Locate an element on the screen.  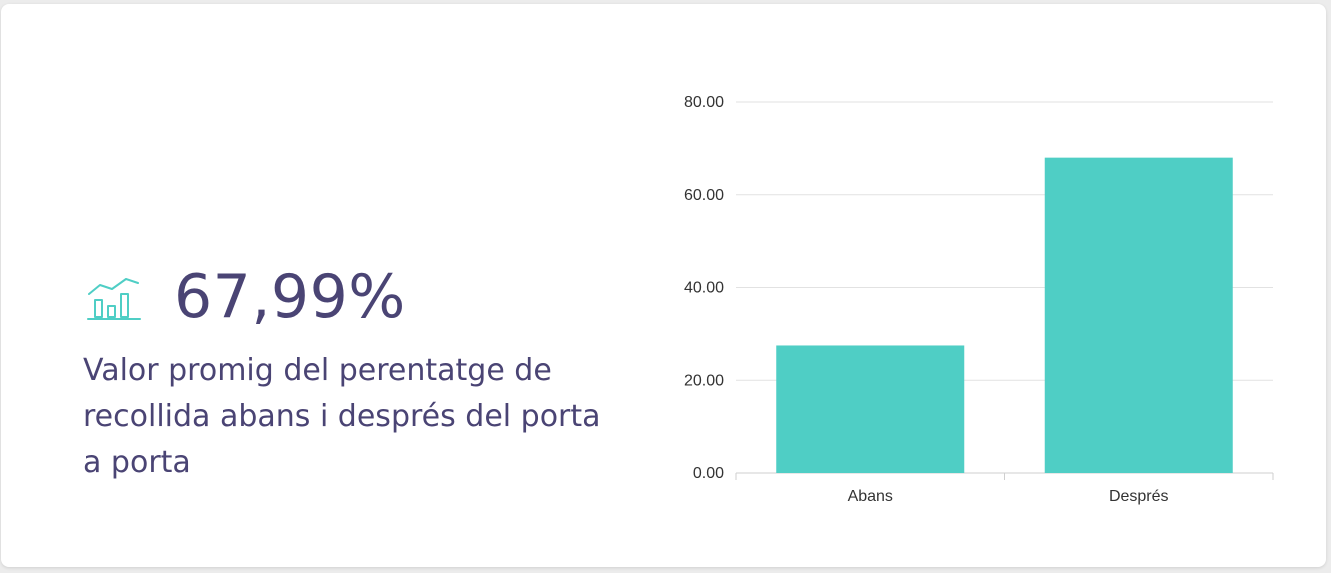
kpi-value: 67,99% is located at coordinates (290, 297).